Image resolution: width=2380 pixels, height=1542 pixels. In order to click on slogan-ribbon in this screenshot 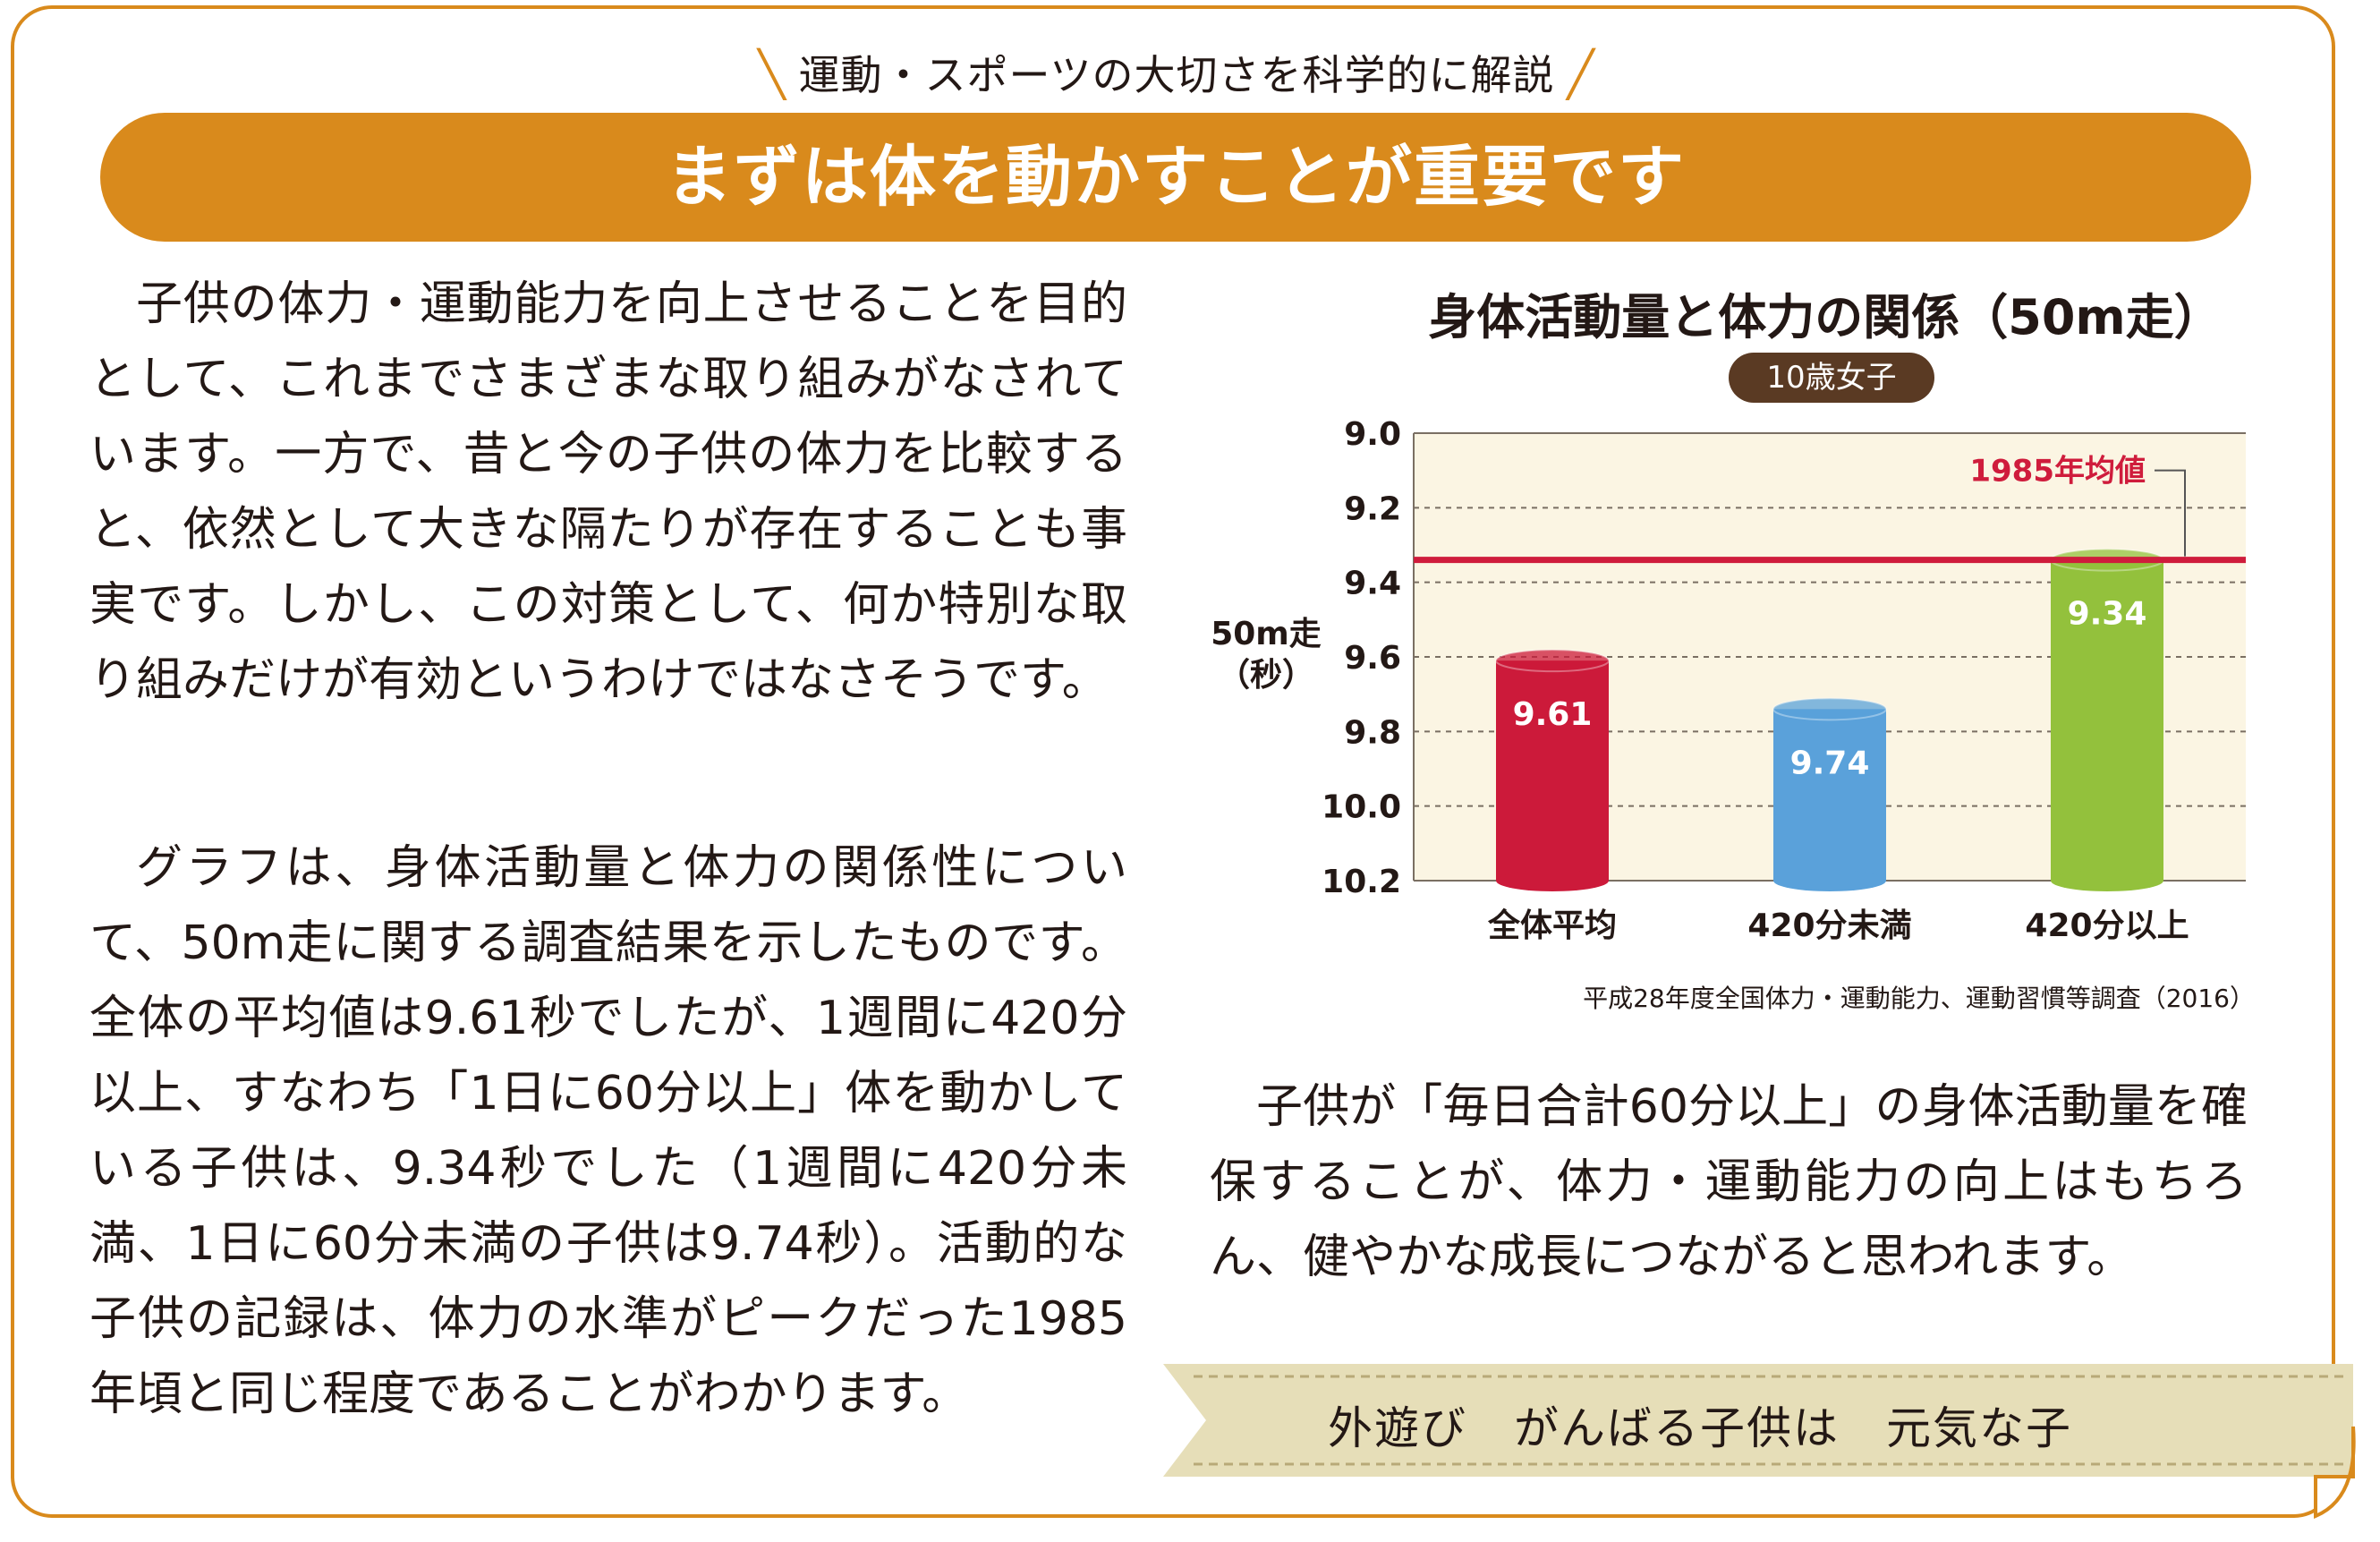, I will do `click(1759, 1442)`.